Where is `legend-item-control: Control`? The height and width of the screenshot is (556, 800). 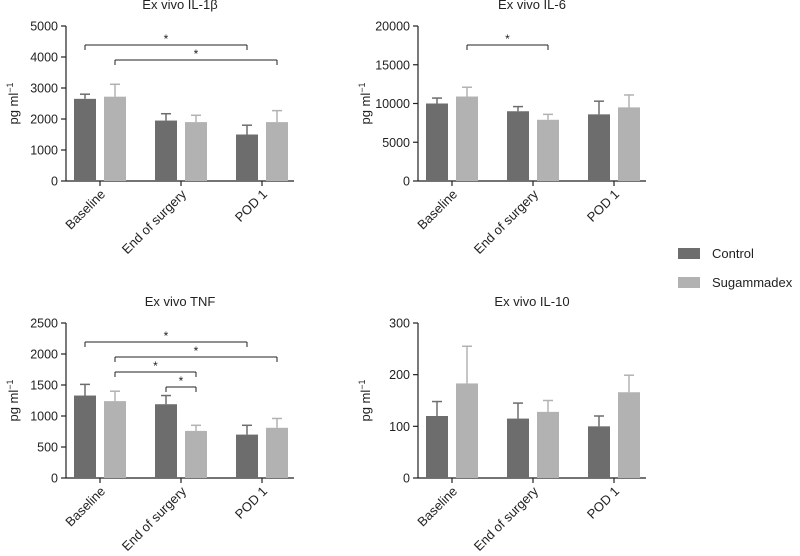
legend-item-control: Control is located at coordinates (739, 253).